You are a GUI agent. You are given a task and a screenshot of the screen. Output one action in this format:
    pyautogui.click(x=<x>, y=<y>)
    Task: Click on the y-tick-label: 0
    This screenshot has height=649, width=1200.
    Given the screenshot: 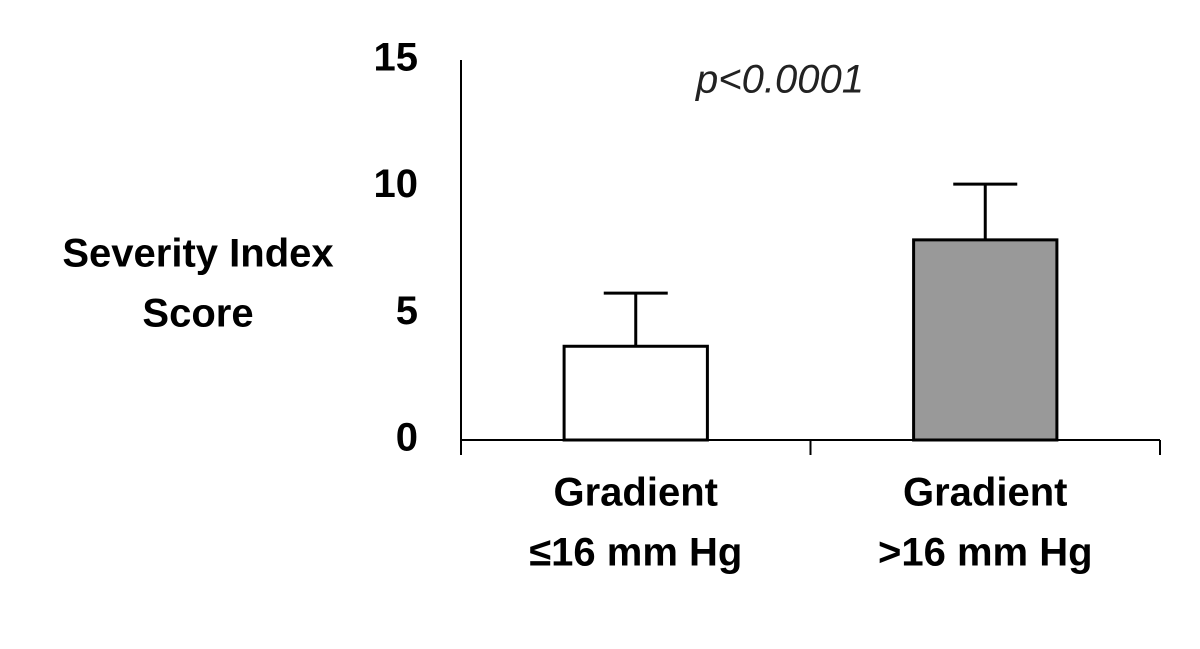 What is the action you would take?
    pyautogui.click(x=407, y=438)
    